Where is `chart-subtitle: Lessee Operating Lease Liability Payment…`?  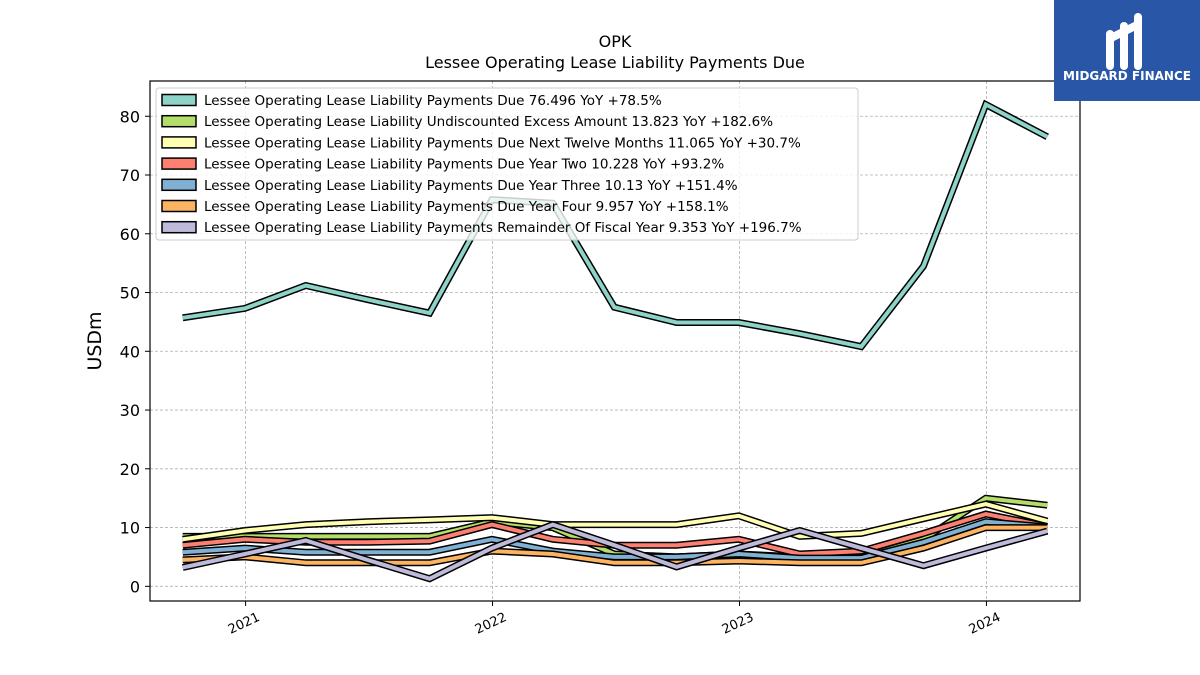 chart-subtitle: Lessee Operating Lease Liability Payment… is located at coordinates (615, 62).